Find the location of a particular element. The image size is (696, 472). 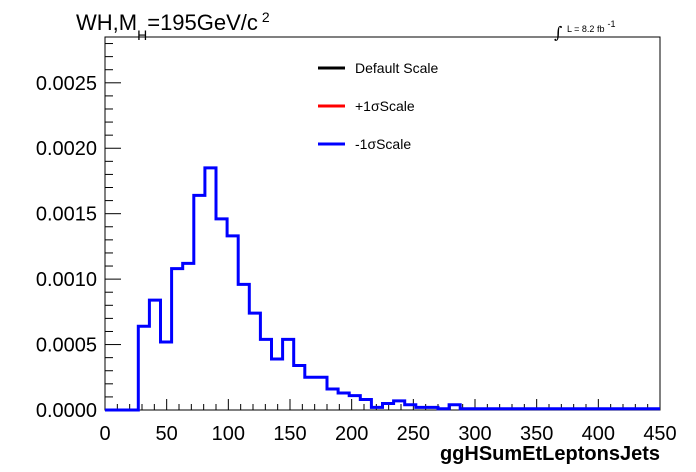

luminosity-text: L = 8.2 fb -1 is located at coordinates (591, 26).